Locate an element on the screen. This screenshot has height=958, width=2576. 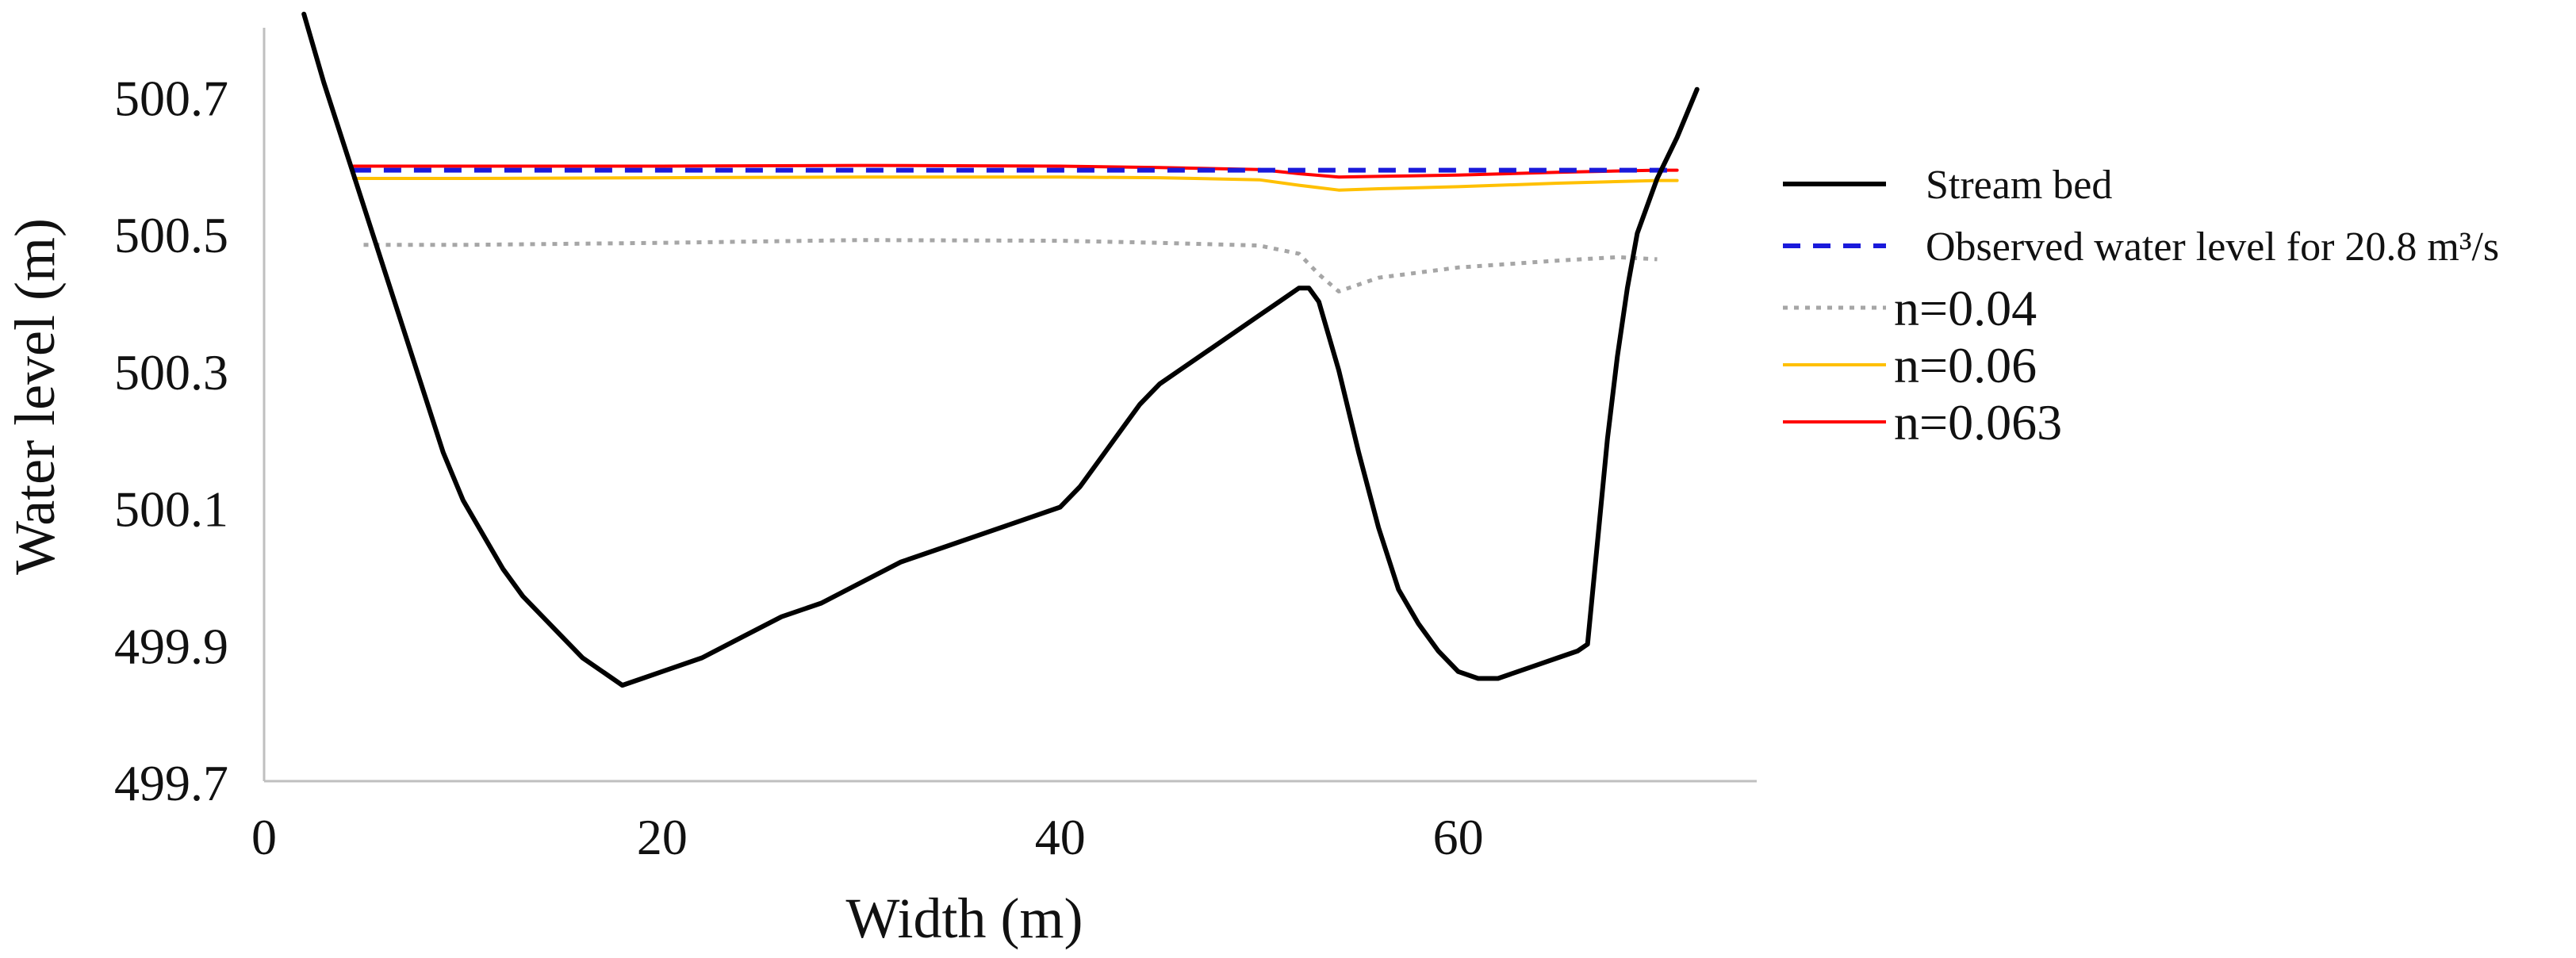
x-tick-labels: 0 20 40 60 is located at coordinates (868, 837).